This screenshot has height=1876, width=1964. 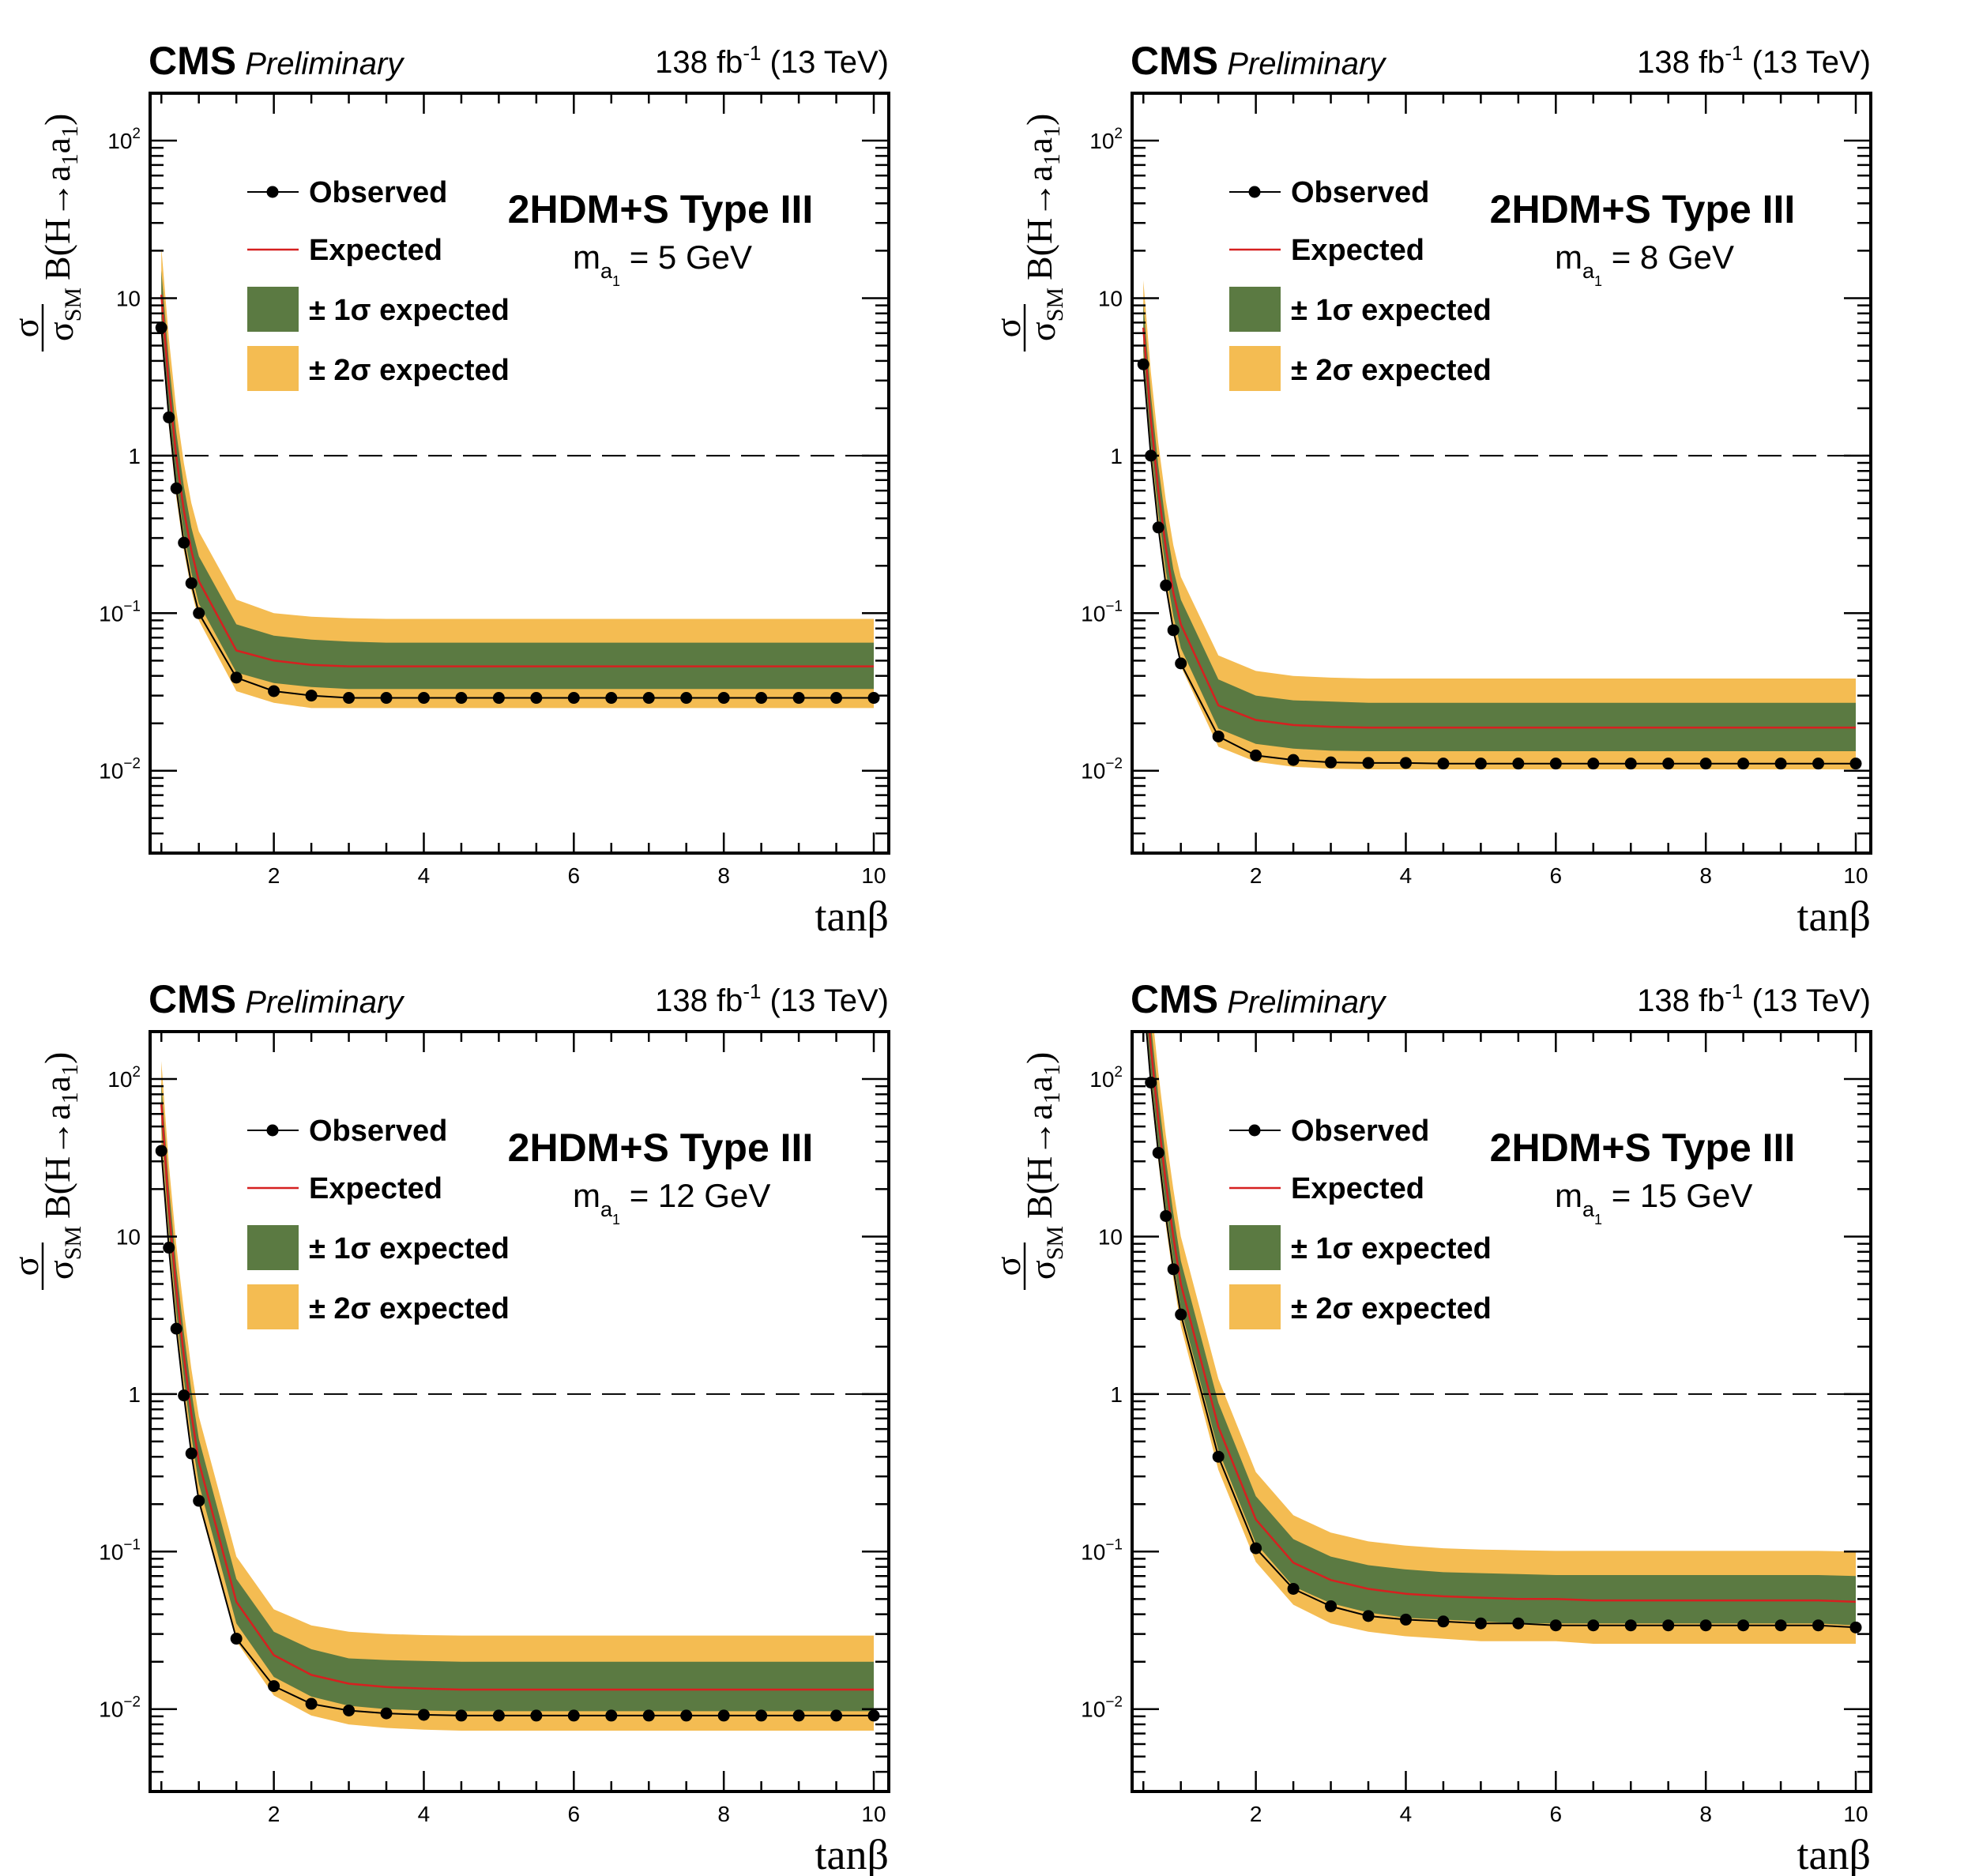 What do you see at coordinates (1254, 192) in the screenshot?
I see `legend-observed-marker` at bounding box center [1254, 192].